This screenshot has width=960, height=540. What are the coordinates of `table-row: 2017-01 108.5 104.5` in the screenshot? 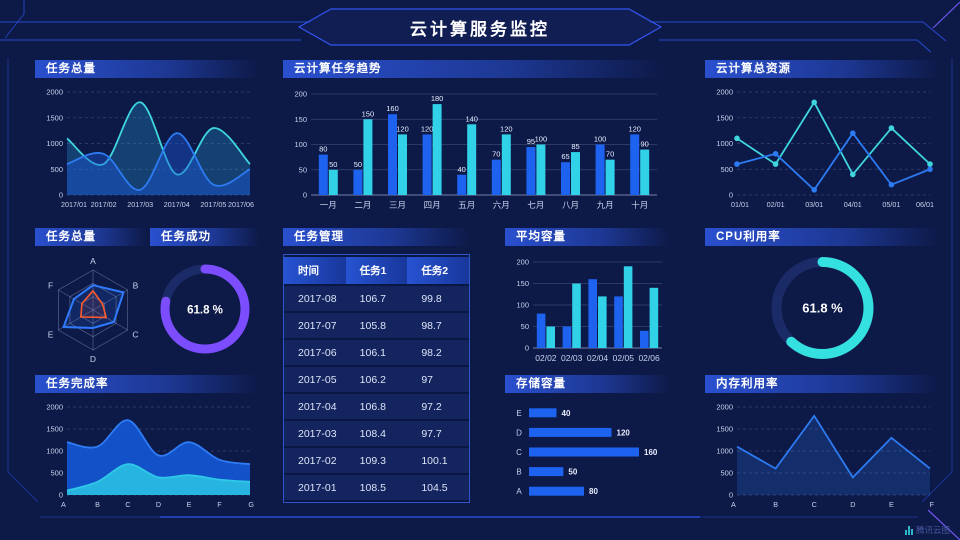 It's located at (376, 487).